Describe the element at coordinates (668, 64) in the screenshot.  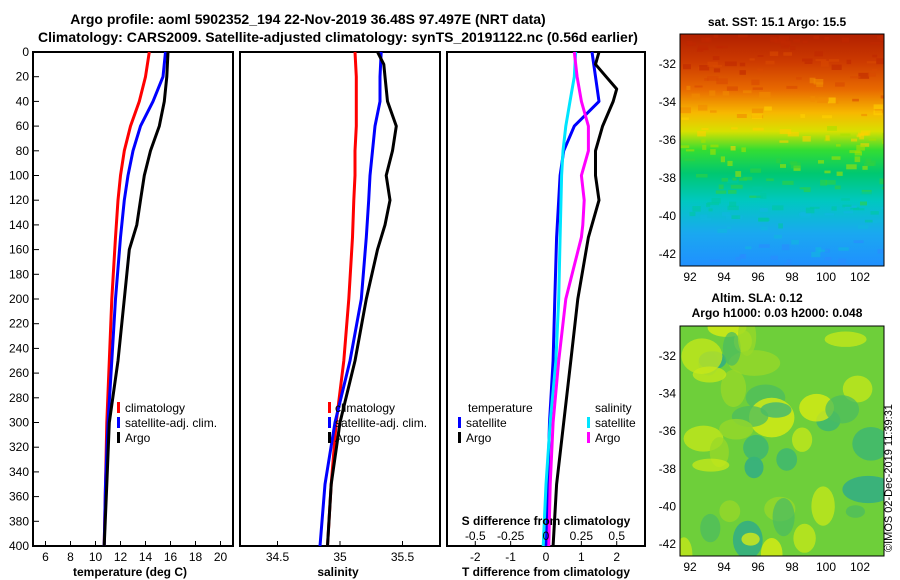
I see `lat-tick-label: -32` at that location.